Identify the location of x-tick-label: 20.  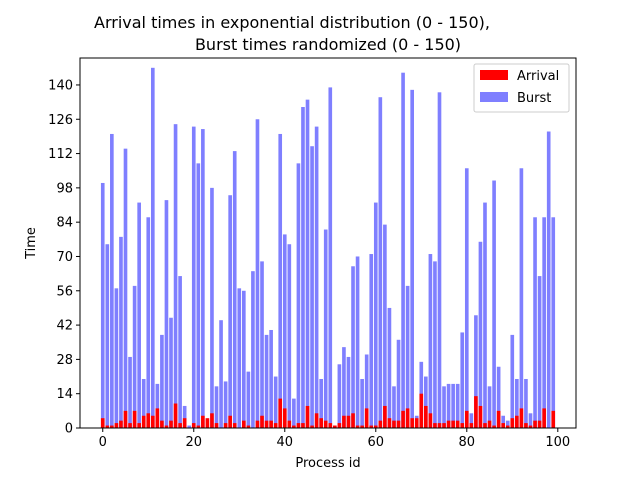
(193, 442).